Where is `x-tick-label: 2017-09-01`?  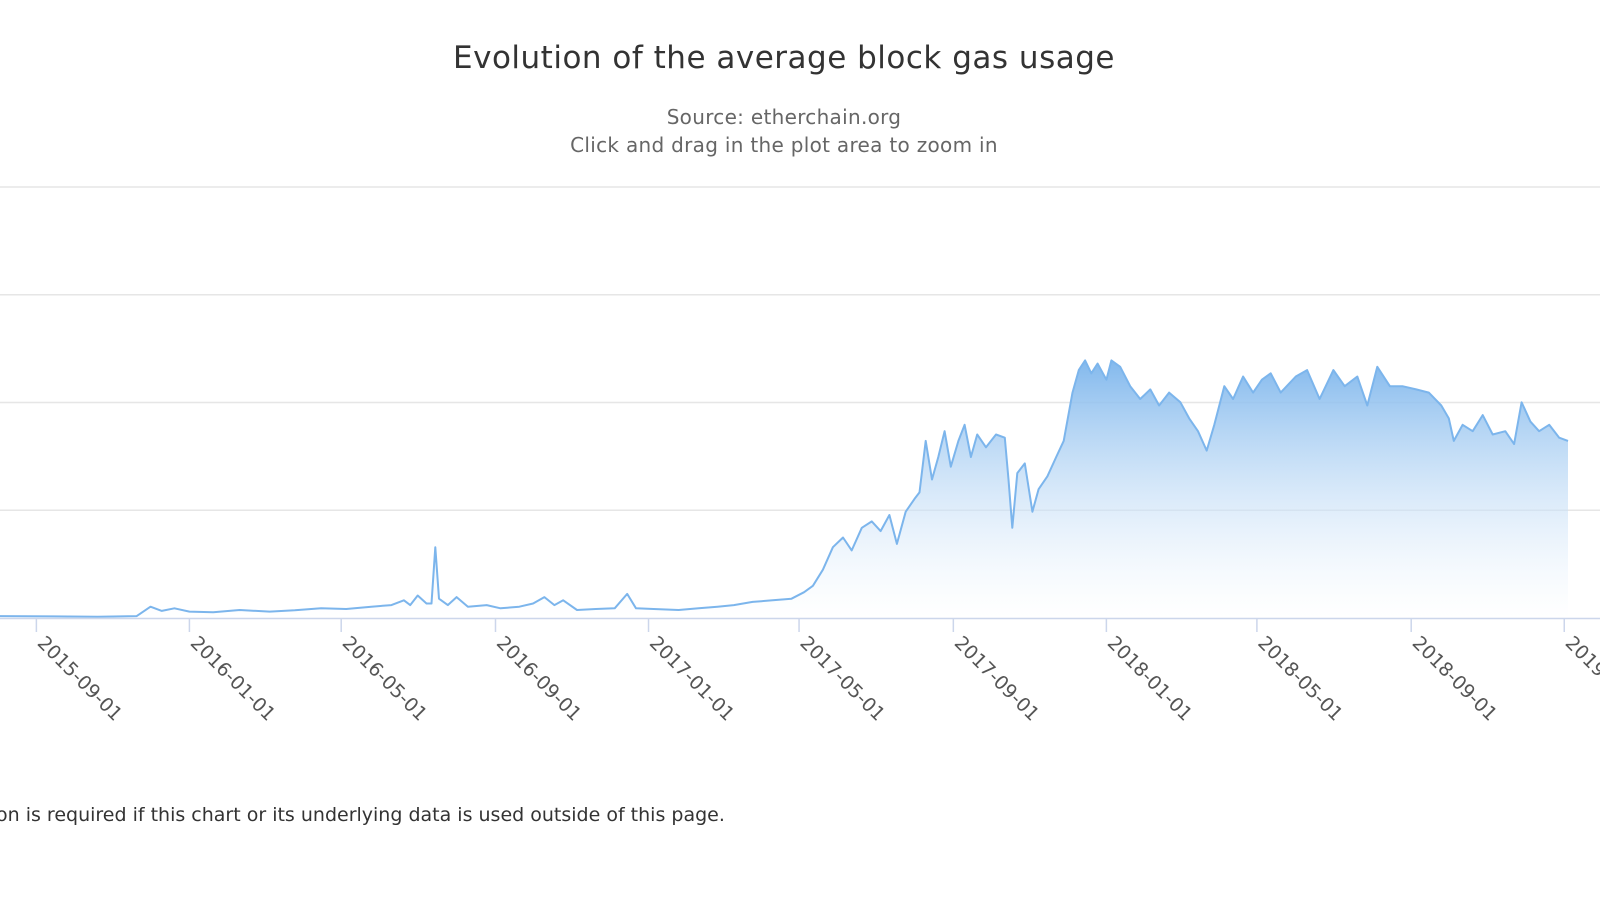
x-tick-label: 2017-09-01 is located at coordinates (997, 679).